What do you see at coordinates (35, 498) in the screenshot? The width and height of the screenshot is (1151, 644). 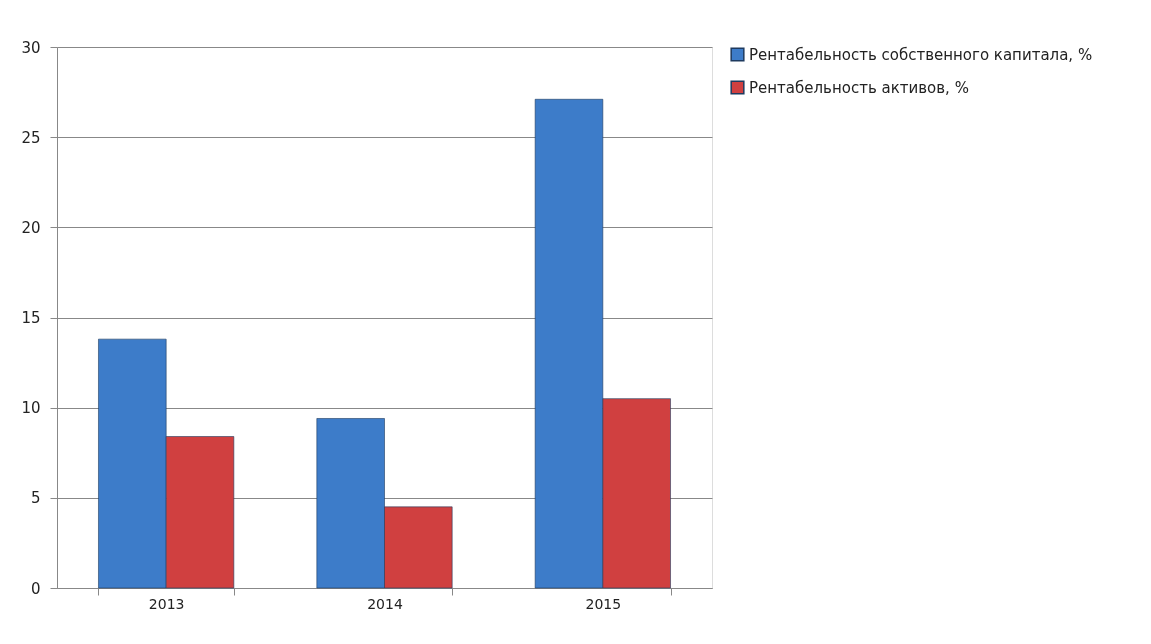 I see `y-tick-label: 5` at bounding box center [35, 498].